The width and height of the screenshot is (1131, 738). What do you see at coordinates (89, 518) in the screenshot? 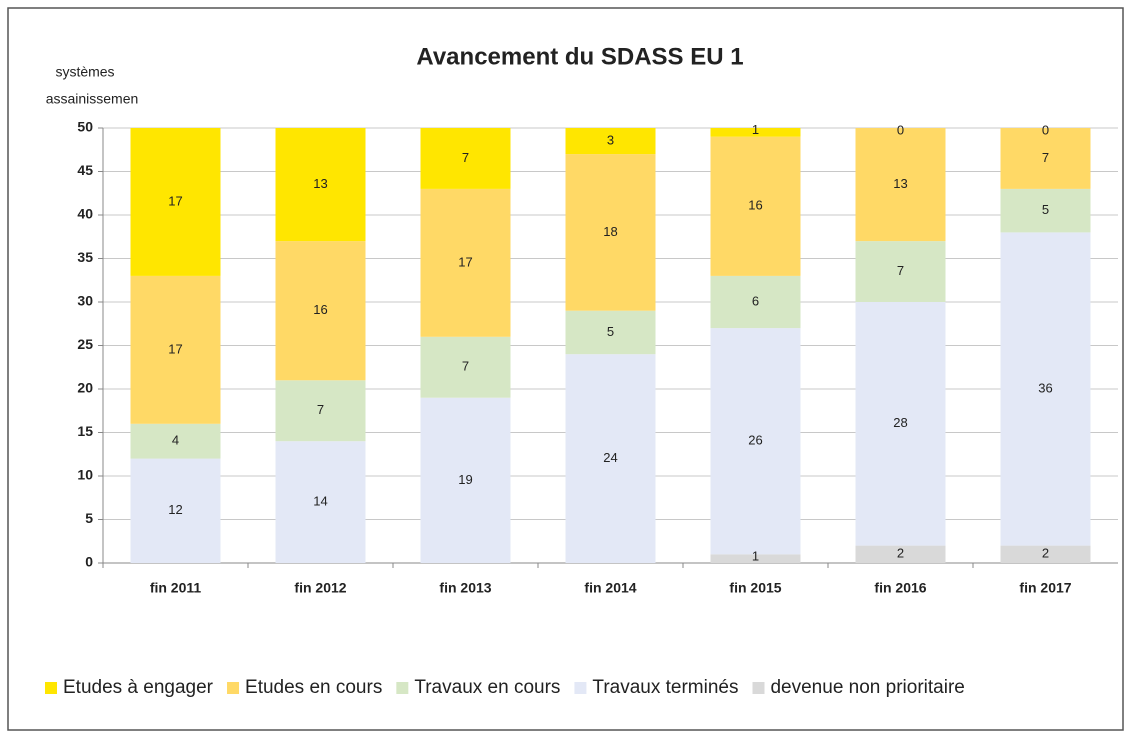
I see `y-tick-label: 5` at bounding box center [89, 518].